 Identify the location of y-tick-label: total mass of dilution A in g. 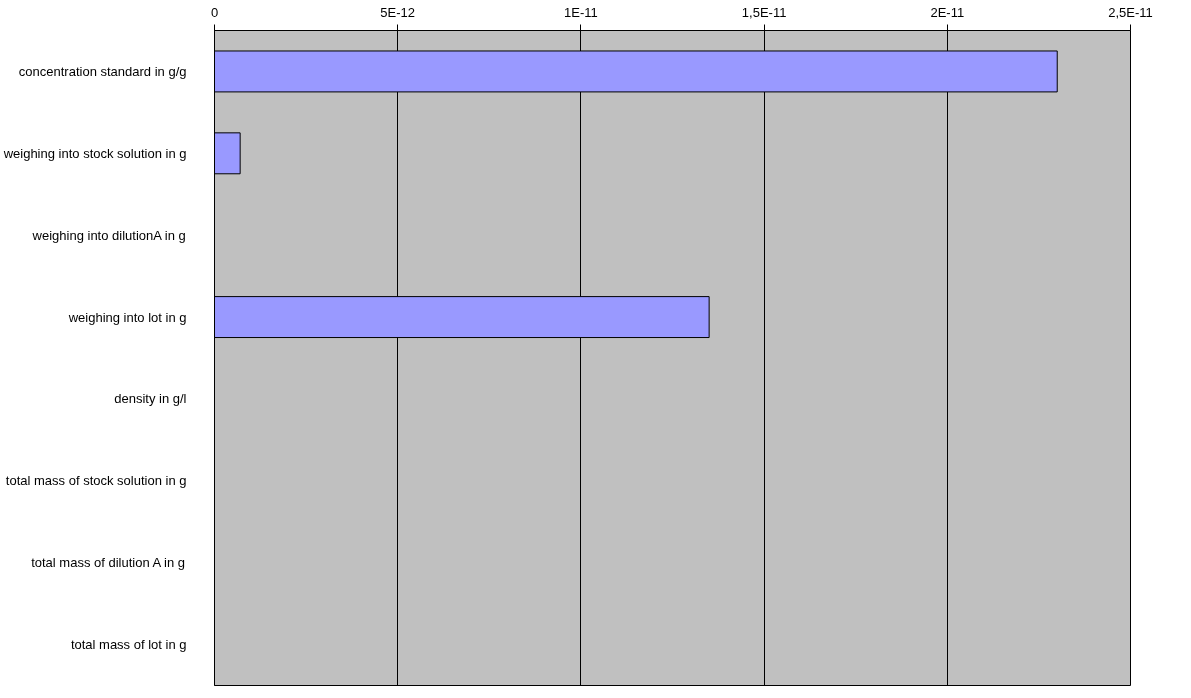
(108, 563).